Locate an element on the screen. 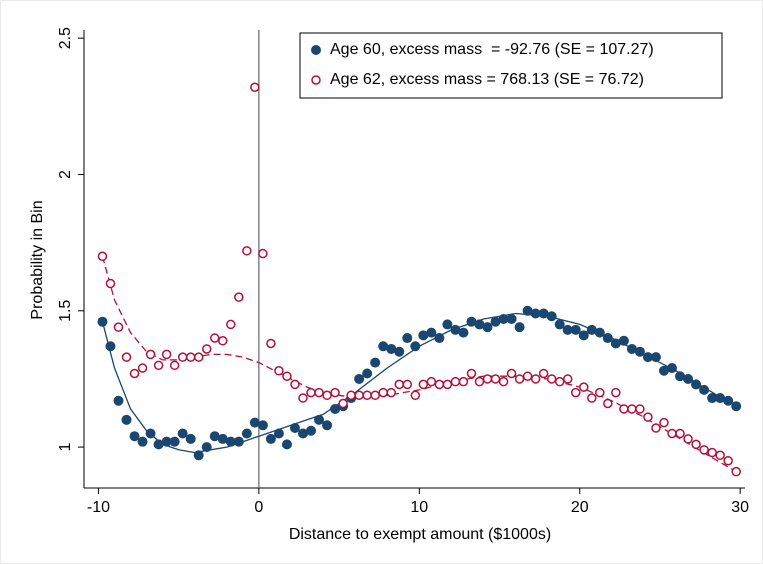 This screenshot has width=763, height=564. legend-box is located at coordinates (511, 65).